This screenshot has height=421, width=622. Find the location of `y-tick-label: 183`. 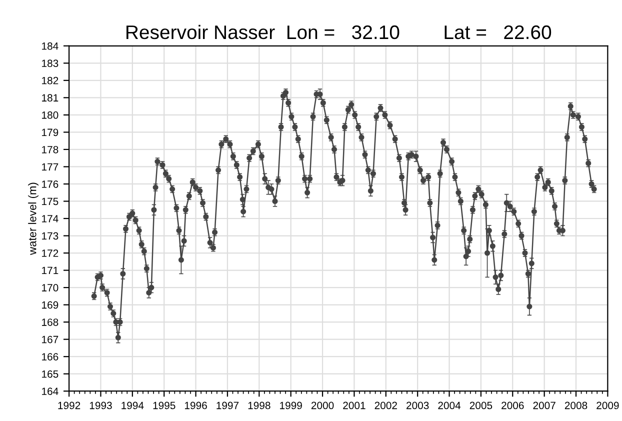

y-tick-label: 183 is located at coordinates (50, 64).